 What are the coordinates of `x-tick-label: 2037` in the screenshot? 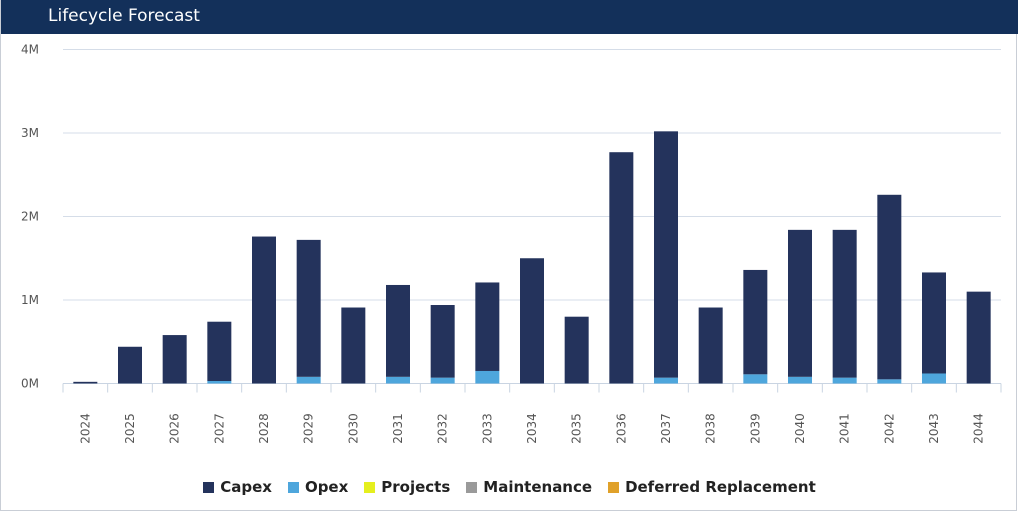 It's located at (666, 428).